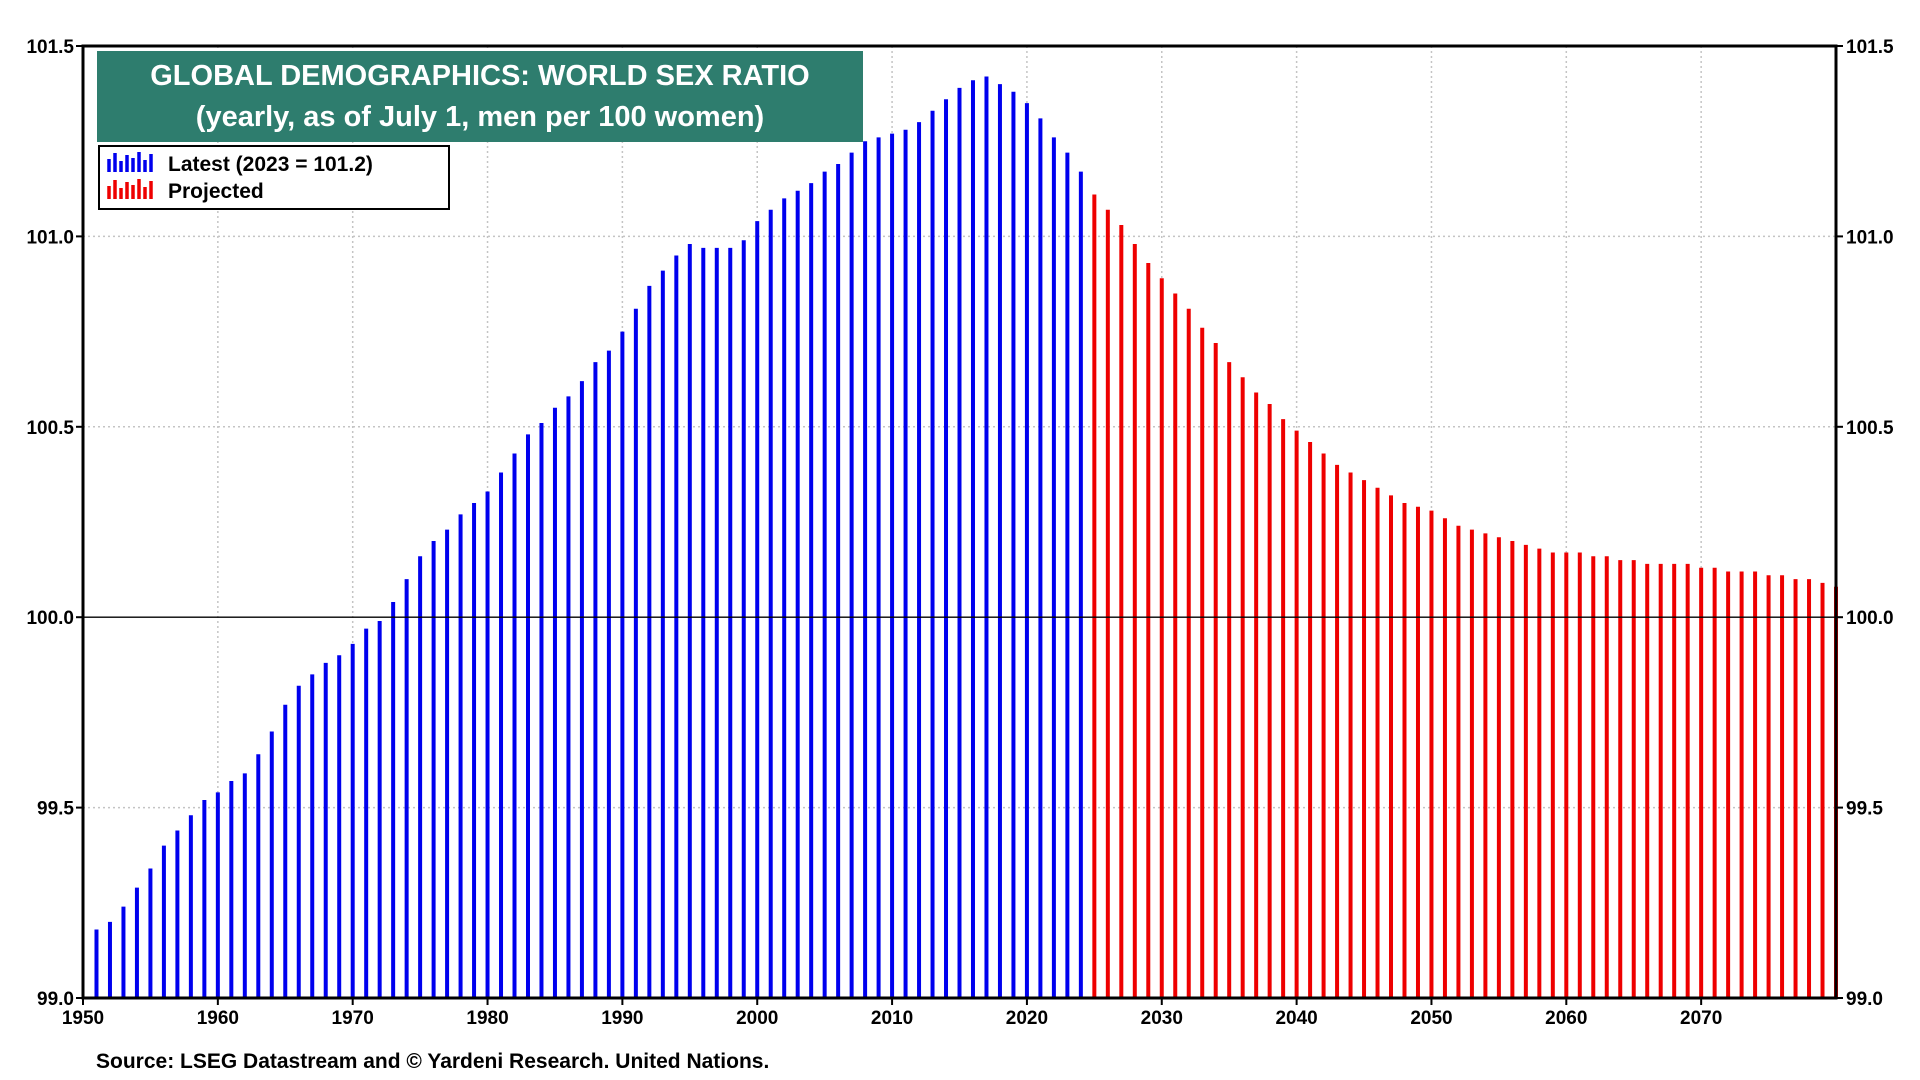 Image resolution: width=1920 pixels, height=1080 pixels. Describe the element at coordinates (479, 76) in the screenshot. I see `chart-title: GLOBAL DEMOGRAPHICS: WORLD SEX RATIO` at that location.